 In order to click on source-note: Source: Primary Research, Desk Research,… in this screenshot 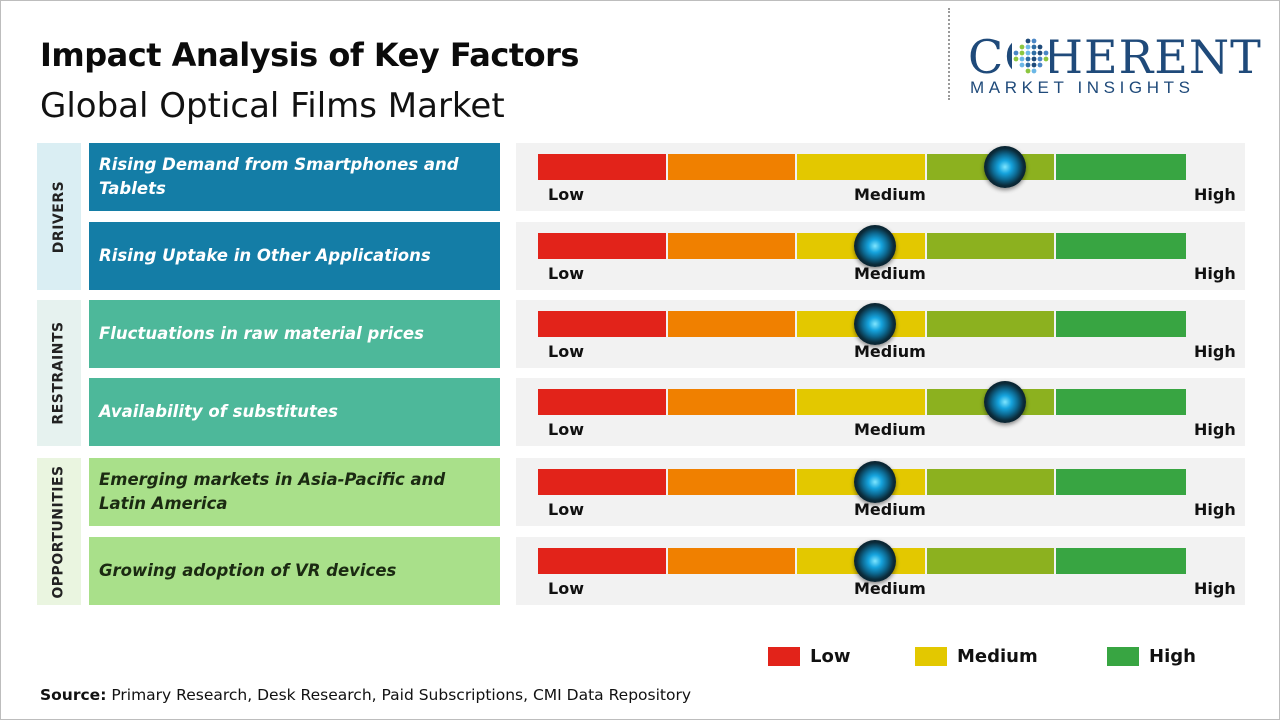, I will do `click(365, 695)`.